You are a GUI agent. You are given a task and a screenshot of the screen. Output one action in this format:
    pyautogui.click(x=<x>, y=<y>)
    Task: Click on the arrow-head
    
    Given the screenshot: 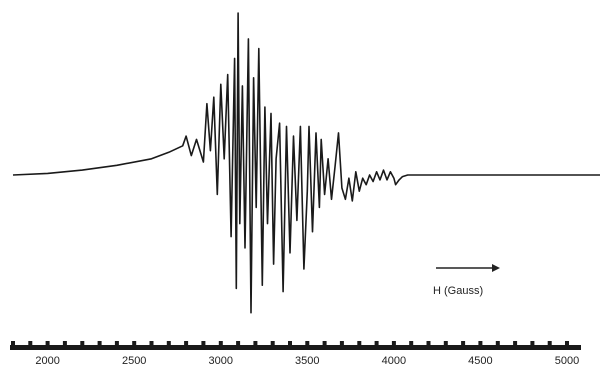 What is the action you would take?
    pyautogui.click(x=496, y=268)
    